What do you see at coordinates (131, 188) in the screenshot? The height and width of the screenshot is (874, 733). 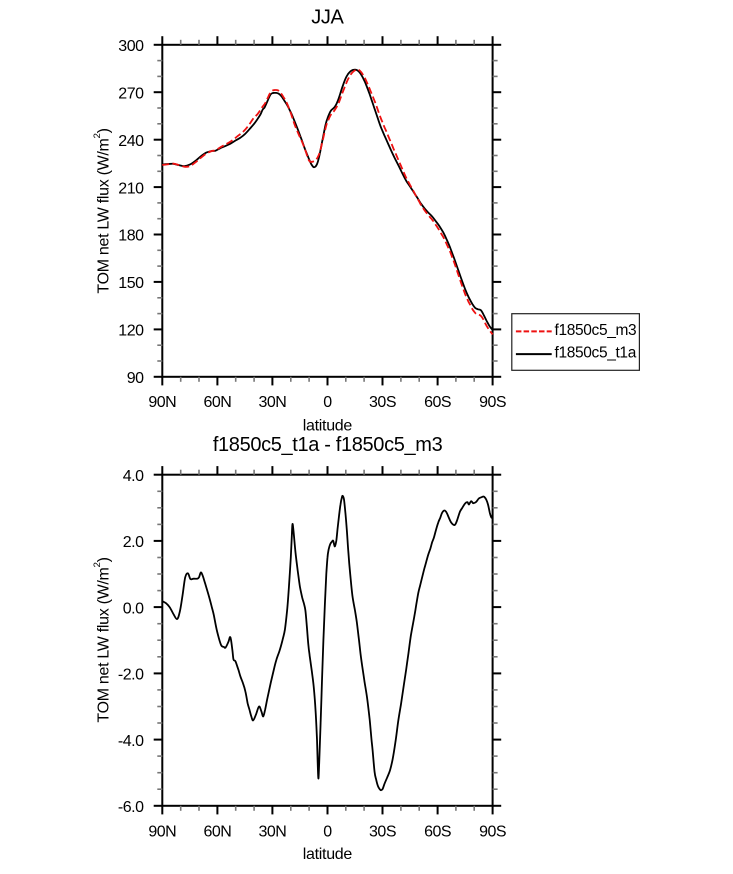 I see `svg-text: 210` at bounding box center [131, 188].